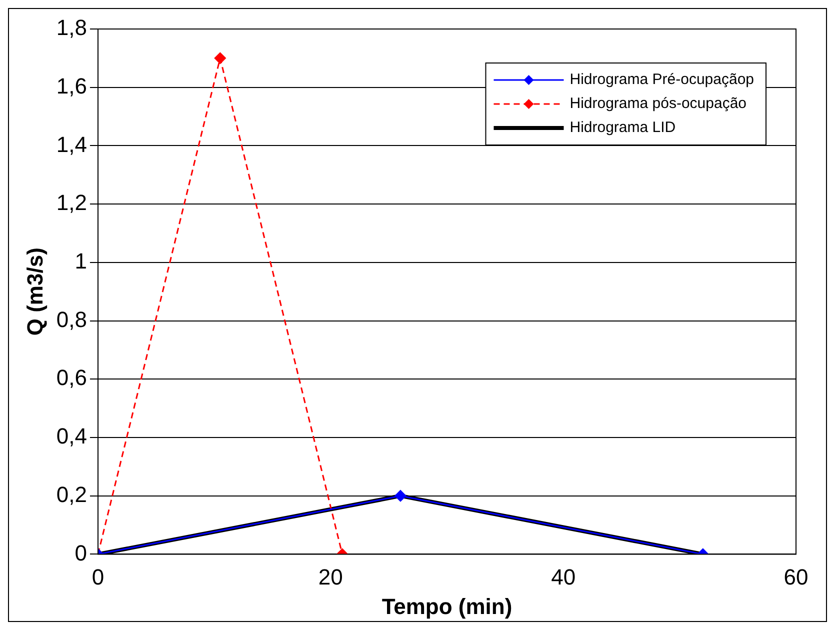 This screenshot has height=630, width=835. Describe the element at coordinates (658, 103) in the screenshot. I see `legend-label: Hidrograma pós-ocupação` at that location.